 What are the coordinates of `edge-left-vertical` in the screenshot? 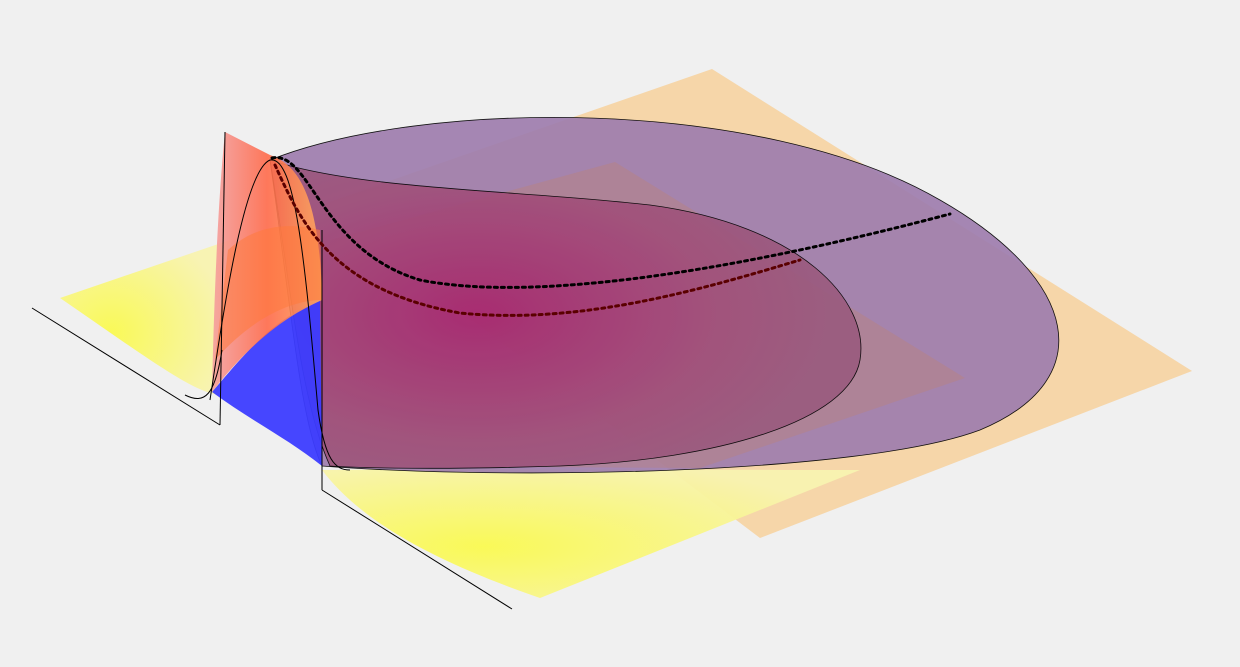 It's located at (222, 278).